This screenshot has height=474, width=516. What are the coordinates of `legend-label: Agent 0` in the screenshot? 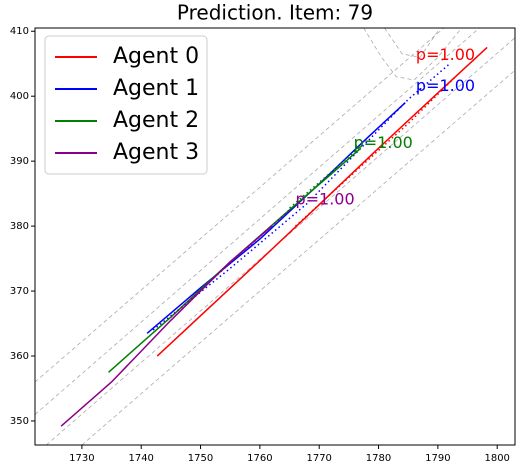 It's located at (156, 56).